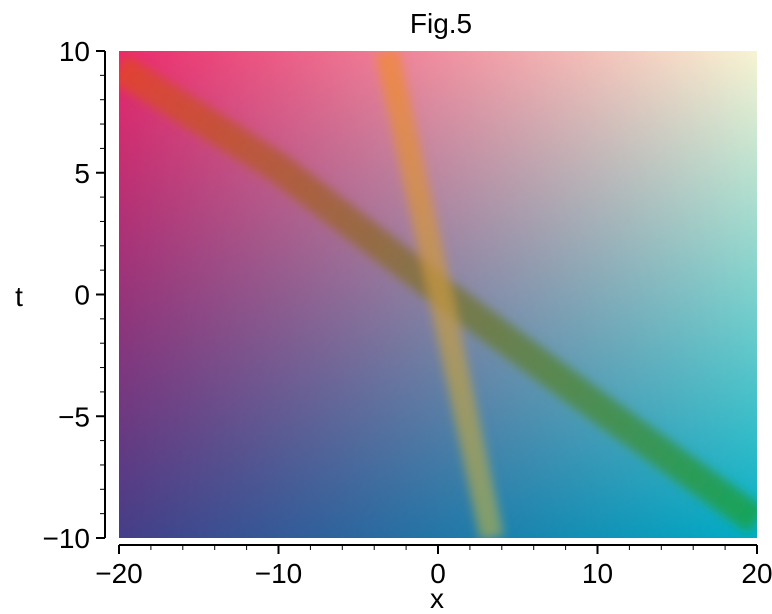  Describe the element at coordinates (119, 573) in the screenshot. I see `x-tick-label: −20` at that location.